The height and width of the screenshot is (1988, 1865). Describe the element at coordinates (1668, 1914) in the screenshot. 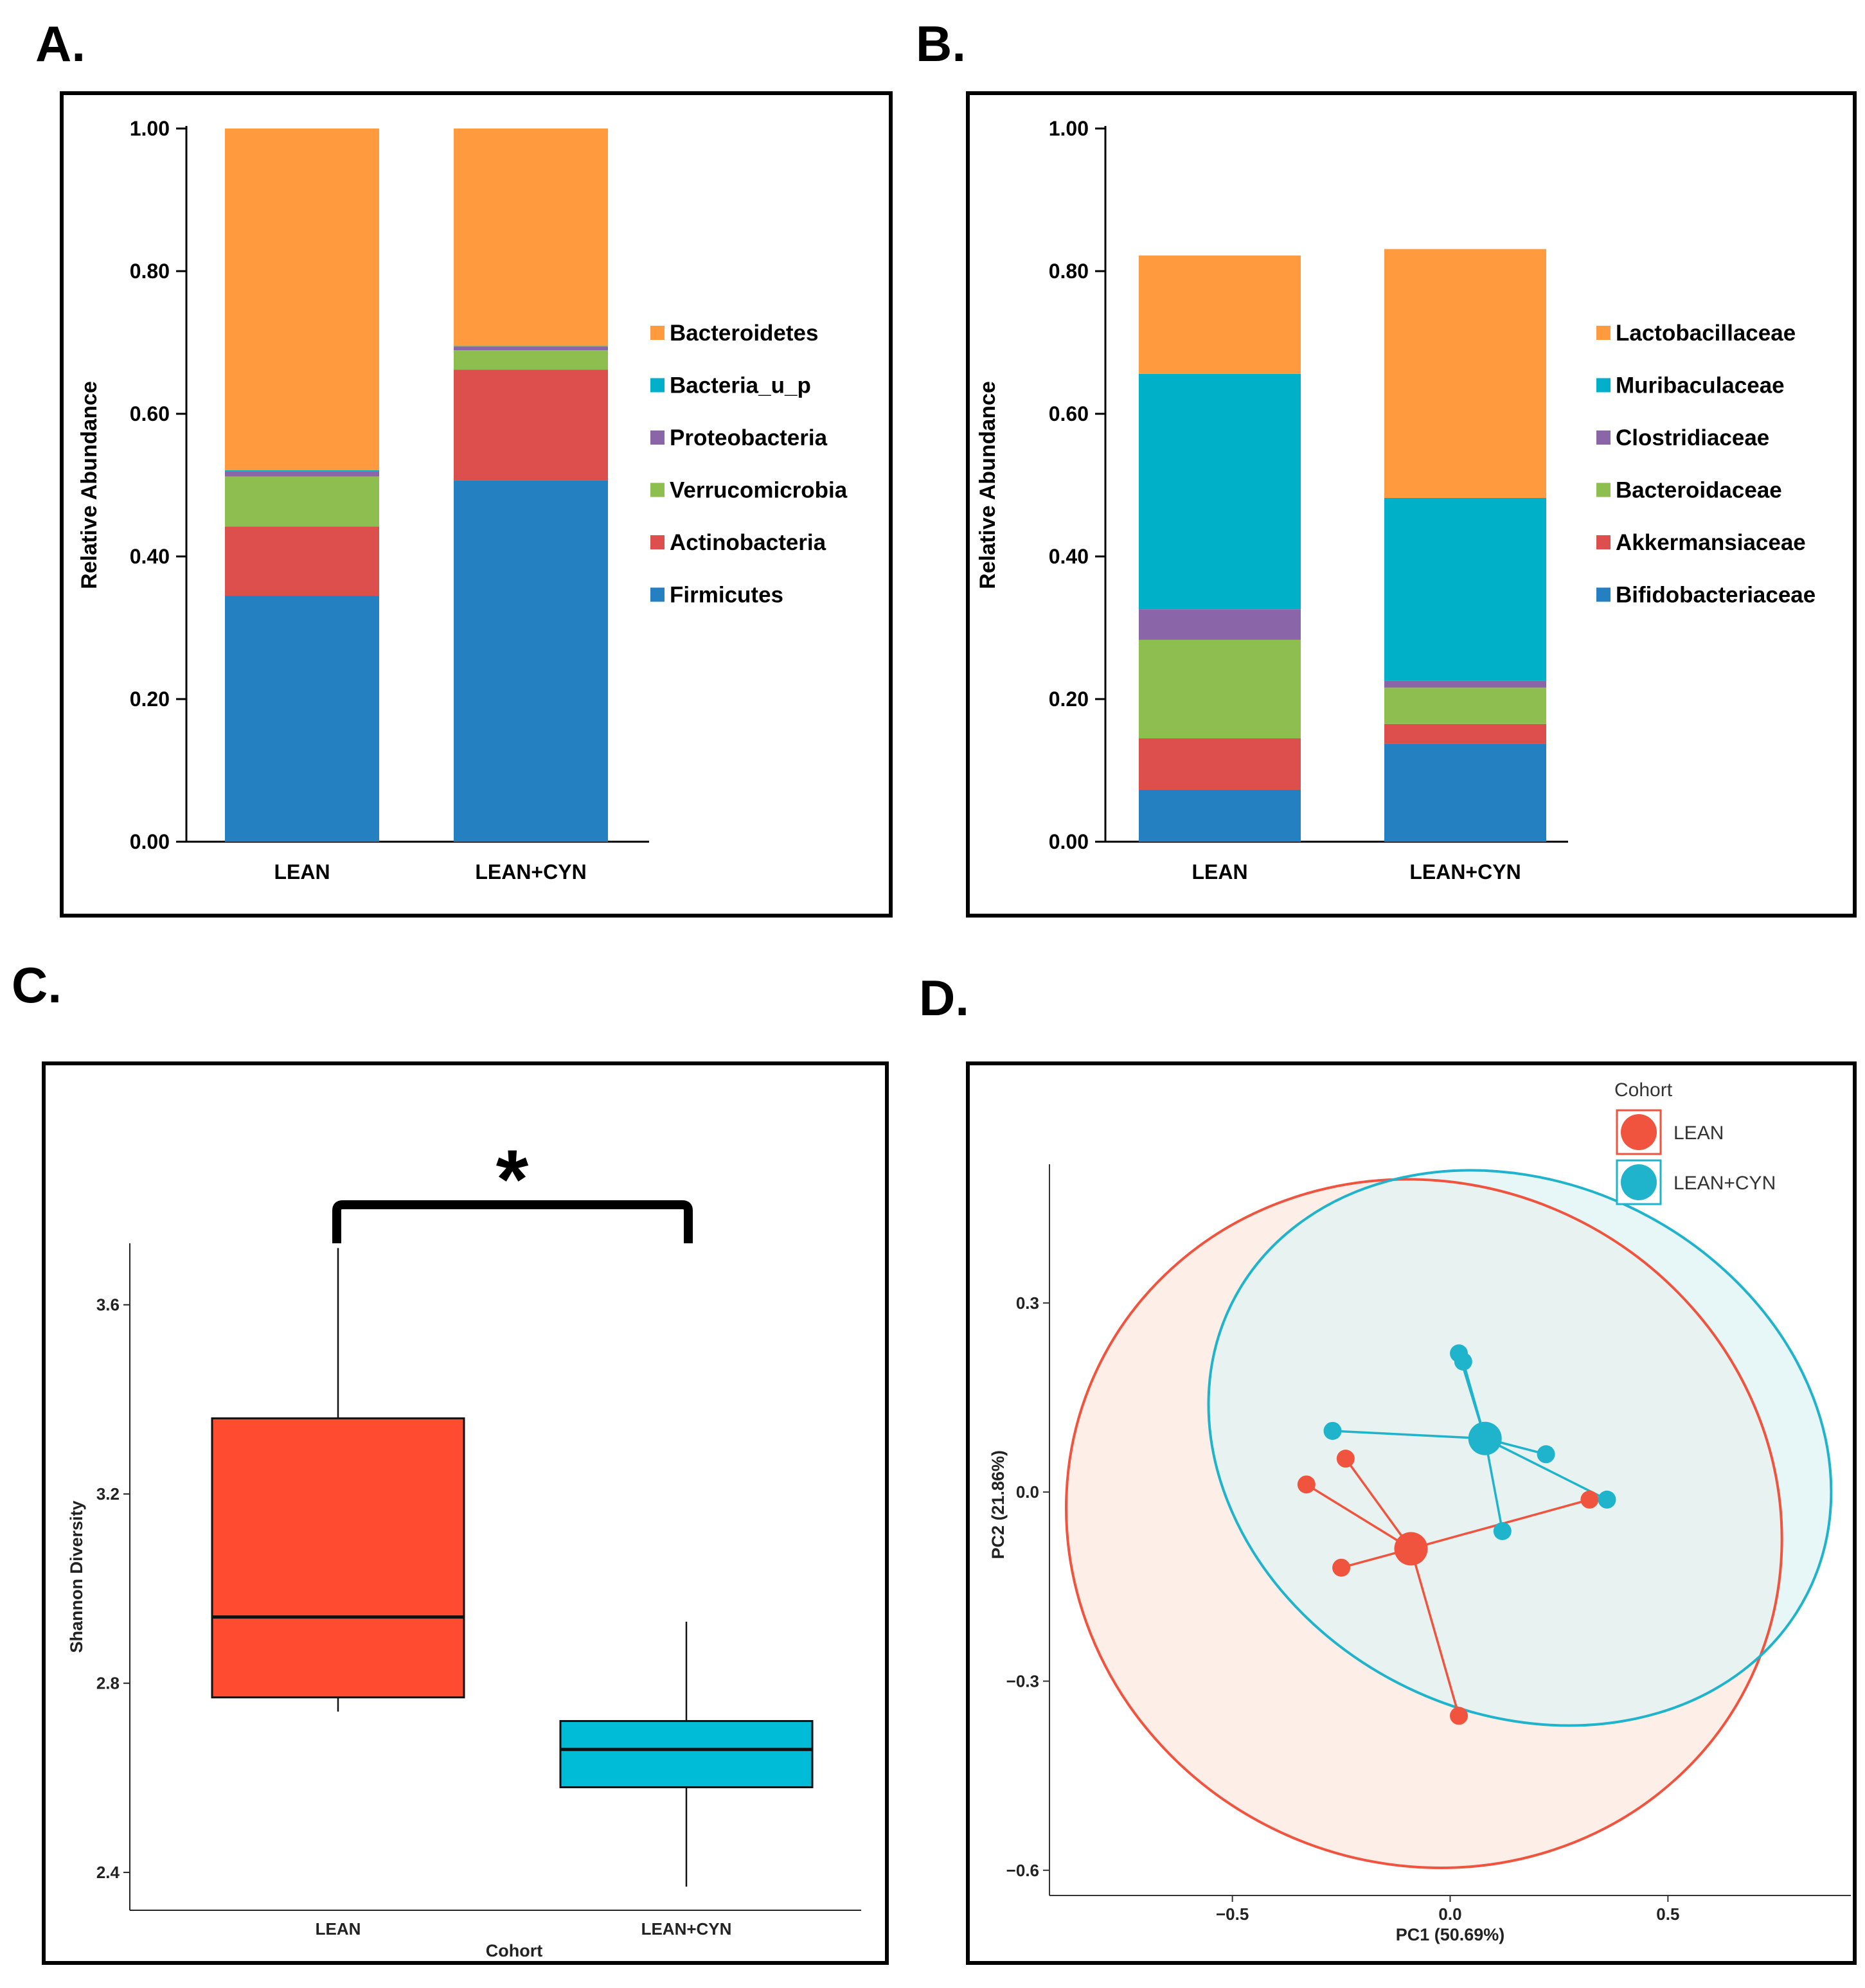

I see `x-tick-label: 0.5` at that location.